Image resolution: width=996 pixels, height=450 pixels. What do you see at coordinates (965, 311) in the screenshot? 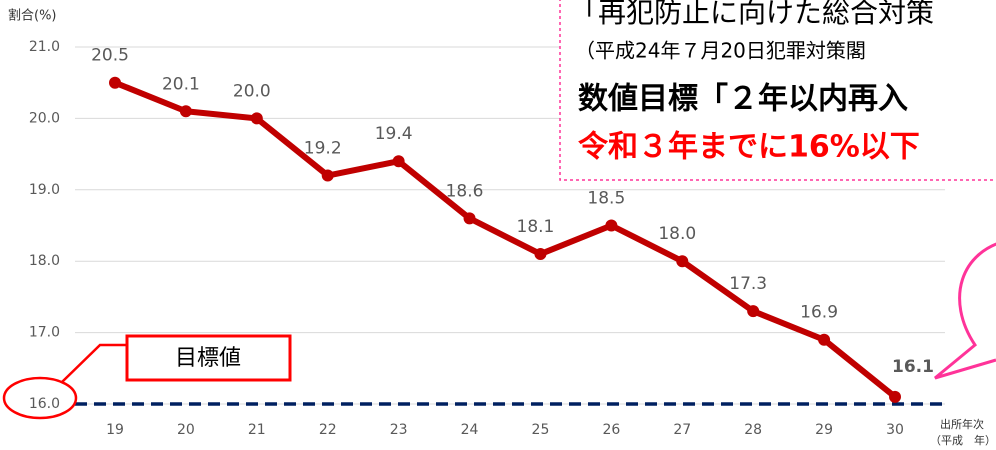
I see `speech-bubble` at bounding box center [965, 311].